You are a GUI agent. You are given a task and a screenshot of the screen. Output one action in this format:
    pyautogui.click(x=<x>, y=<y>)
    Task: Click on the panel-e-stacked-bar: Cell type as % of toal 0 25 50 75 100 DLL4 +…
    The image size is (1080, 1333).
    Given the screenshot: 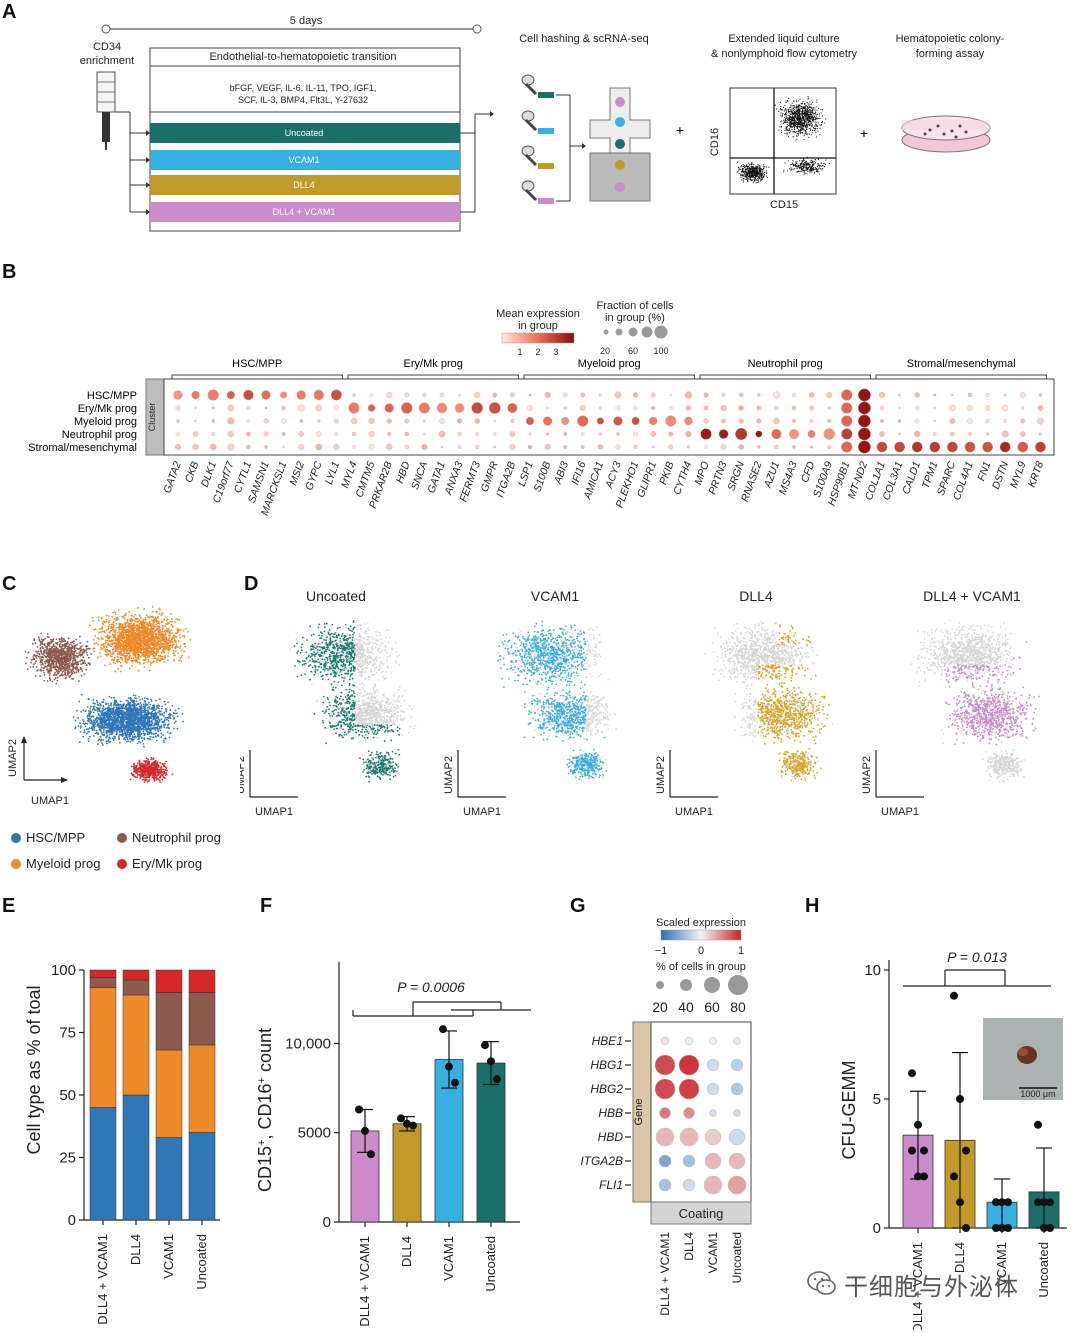 What is the action you would take?
    pyautogui.click(x=122, y=1143)
    